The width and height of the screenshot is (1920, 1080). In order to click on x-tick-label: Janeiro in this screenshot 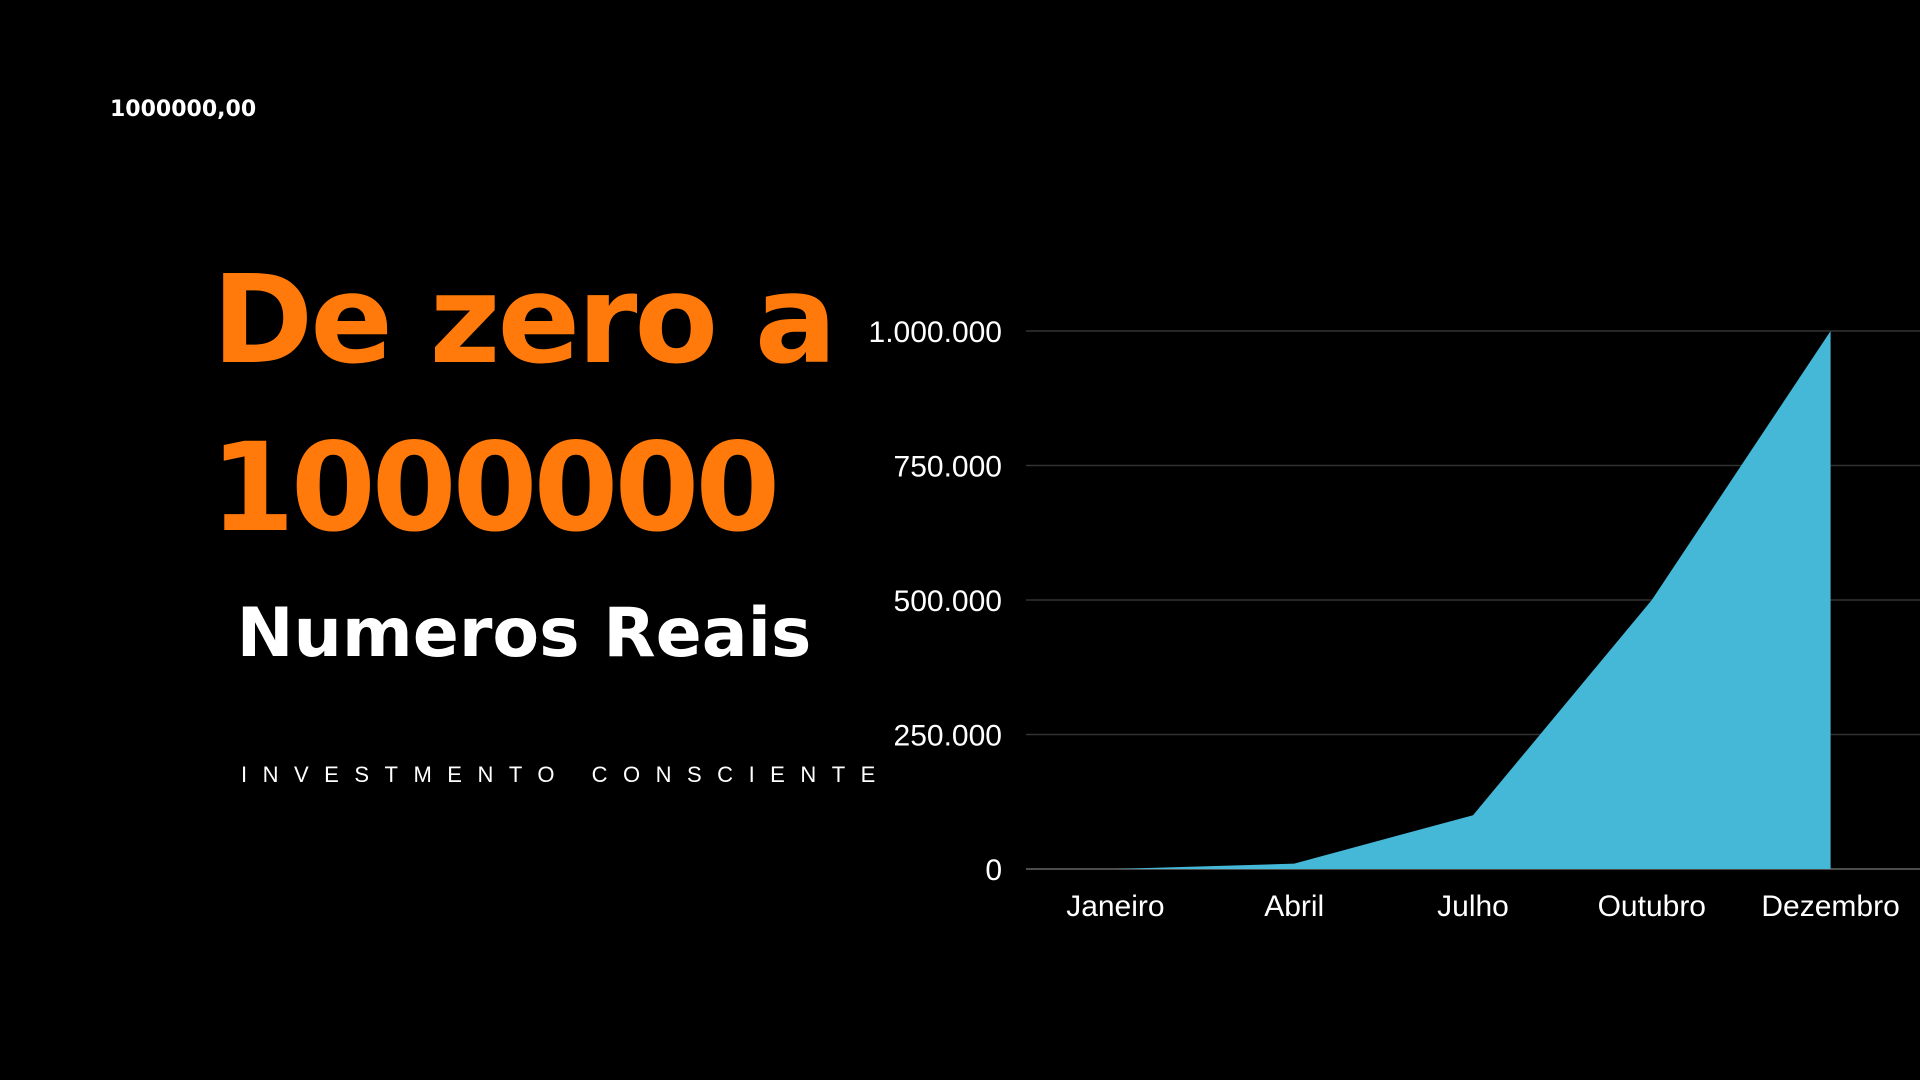, I will do `click(1115, 906)`.